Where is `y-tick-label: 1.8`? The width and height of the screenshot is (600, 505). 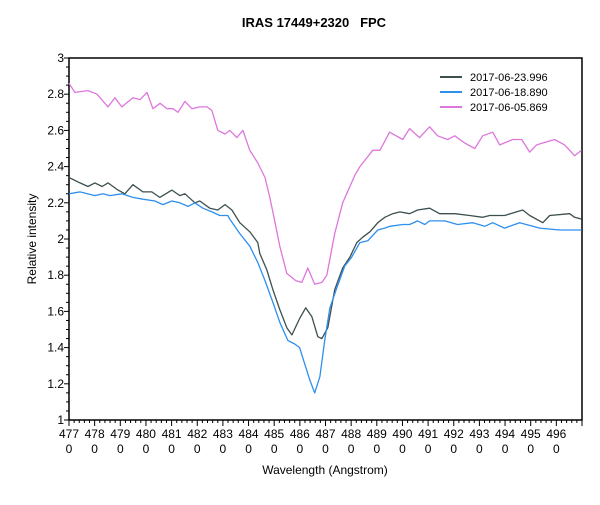
y-tick-label: 1.8 is located at coordinates (55, 275).